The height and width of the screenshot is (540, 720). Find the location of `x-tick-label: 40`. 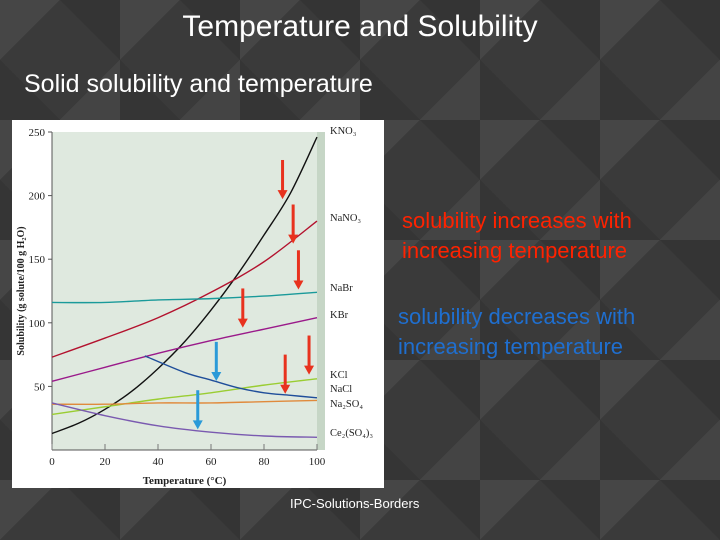

x-tick-label: 40 is located at coordinates (159, 462).